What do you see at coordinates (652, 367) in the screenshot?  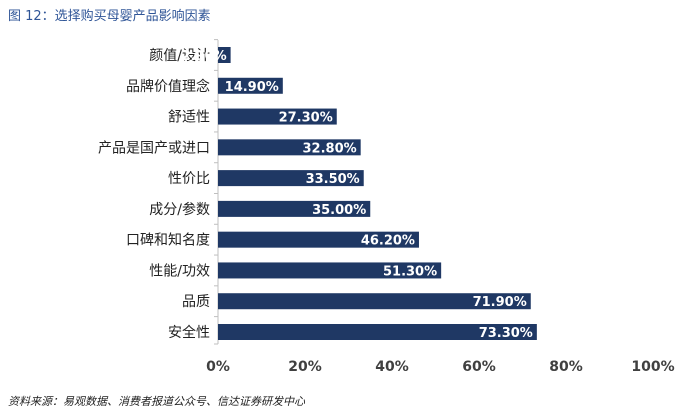 I see `x-tick-label: 100%` at bounding box center [652, 367].